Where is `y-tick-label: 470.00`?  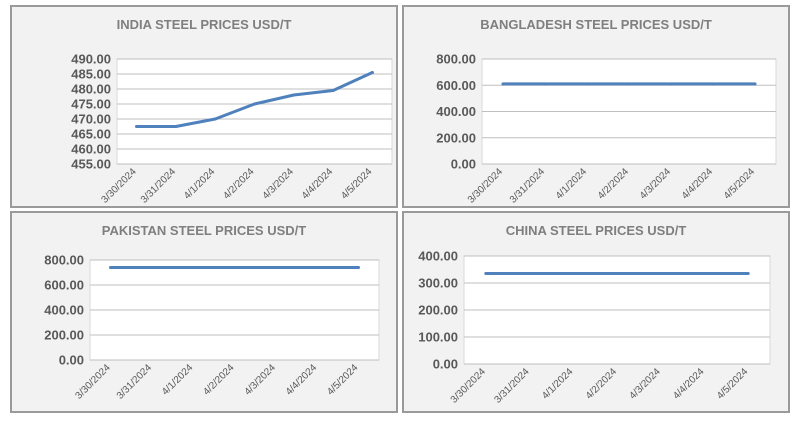
y-tick-label: 470.00 is located at coordinates (91, 119).